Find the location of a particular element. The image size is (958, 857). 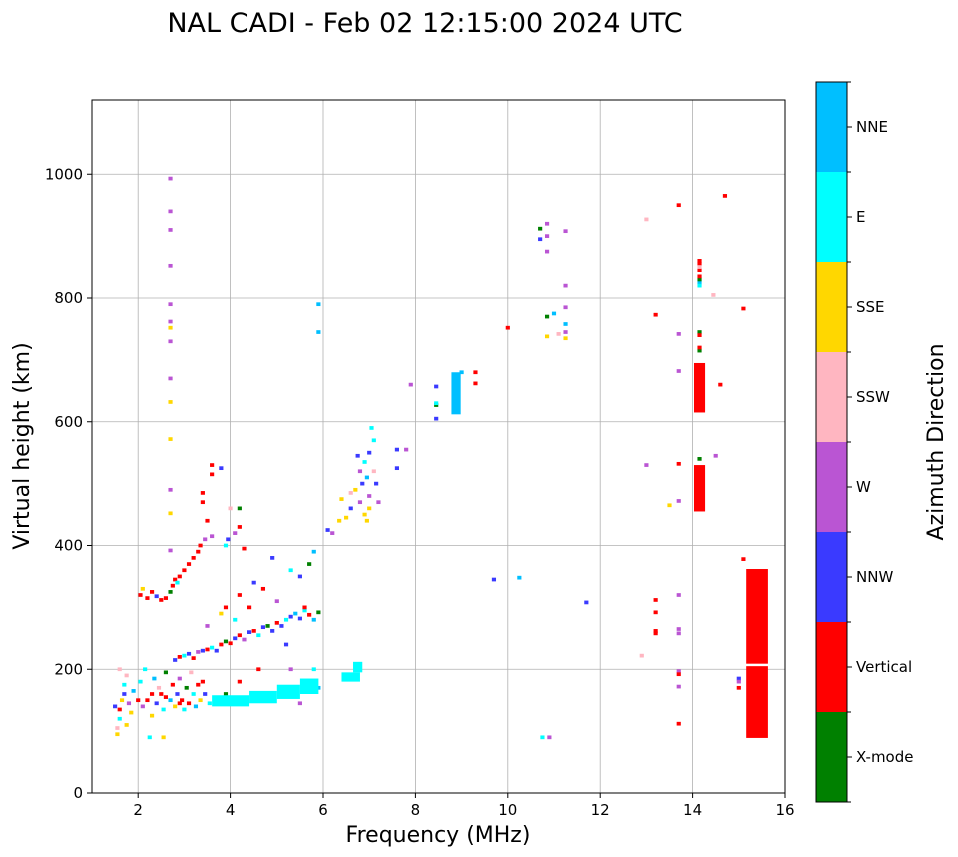

colorbar-swatch-sse is located at coordinates (831, 307).